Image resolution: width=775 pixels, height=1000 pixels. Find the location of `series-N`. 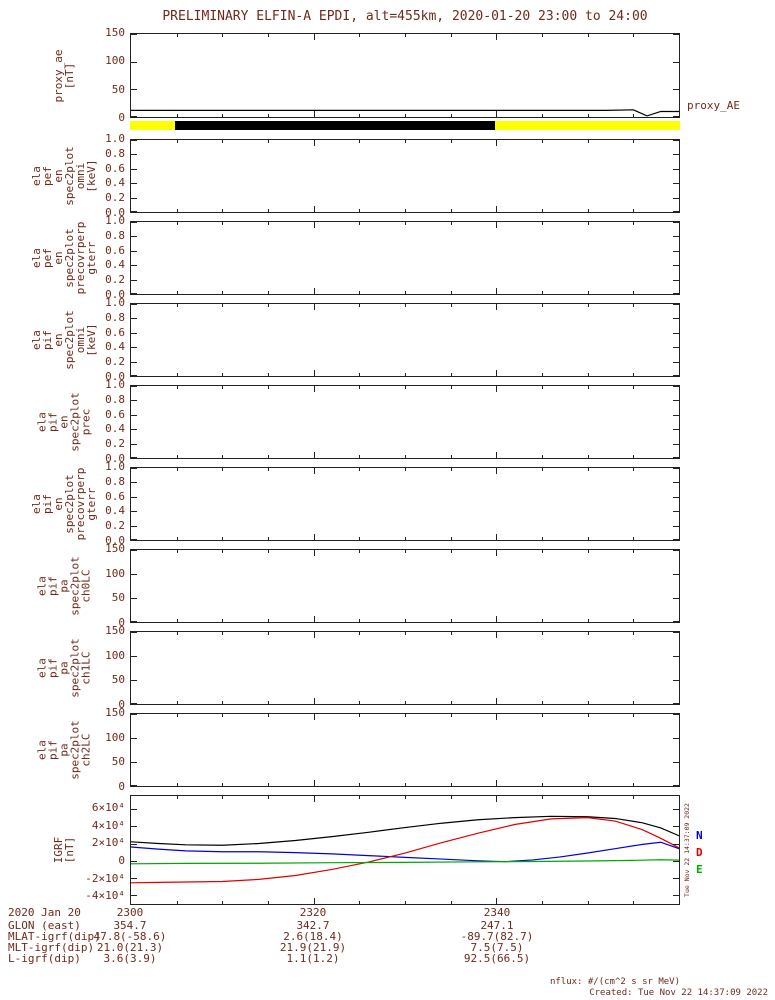

series-N is located at coordinates (405, 851).